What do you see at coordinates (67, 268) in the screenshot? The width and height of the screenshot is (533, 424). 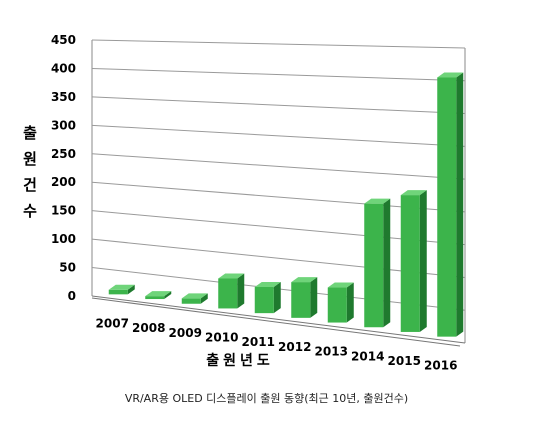 I see `y-tick-label: 50` at bounding box center [67, 268].